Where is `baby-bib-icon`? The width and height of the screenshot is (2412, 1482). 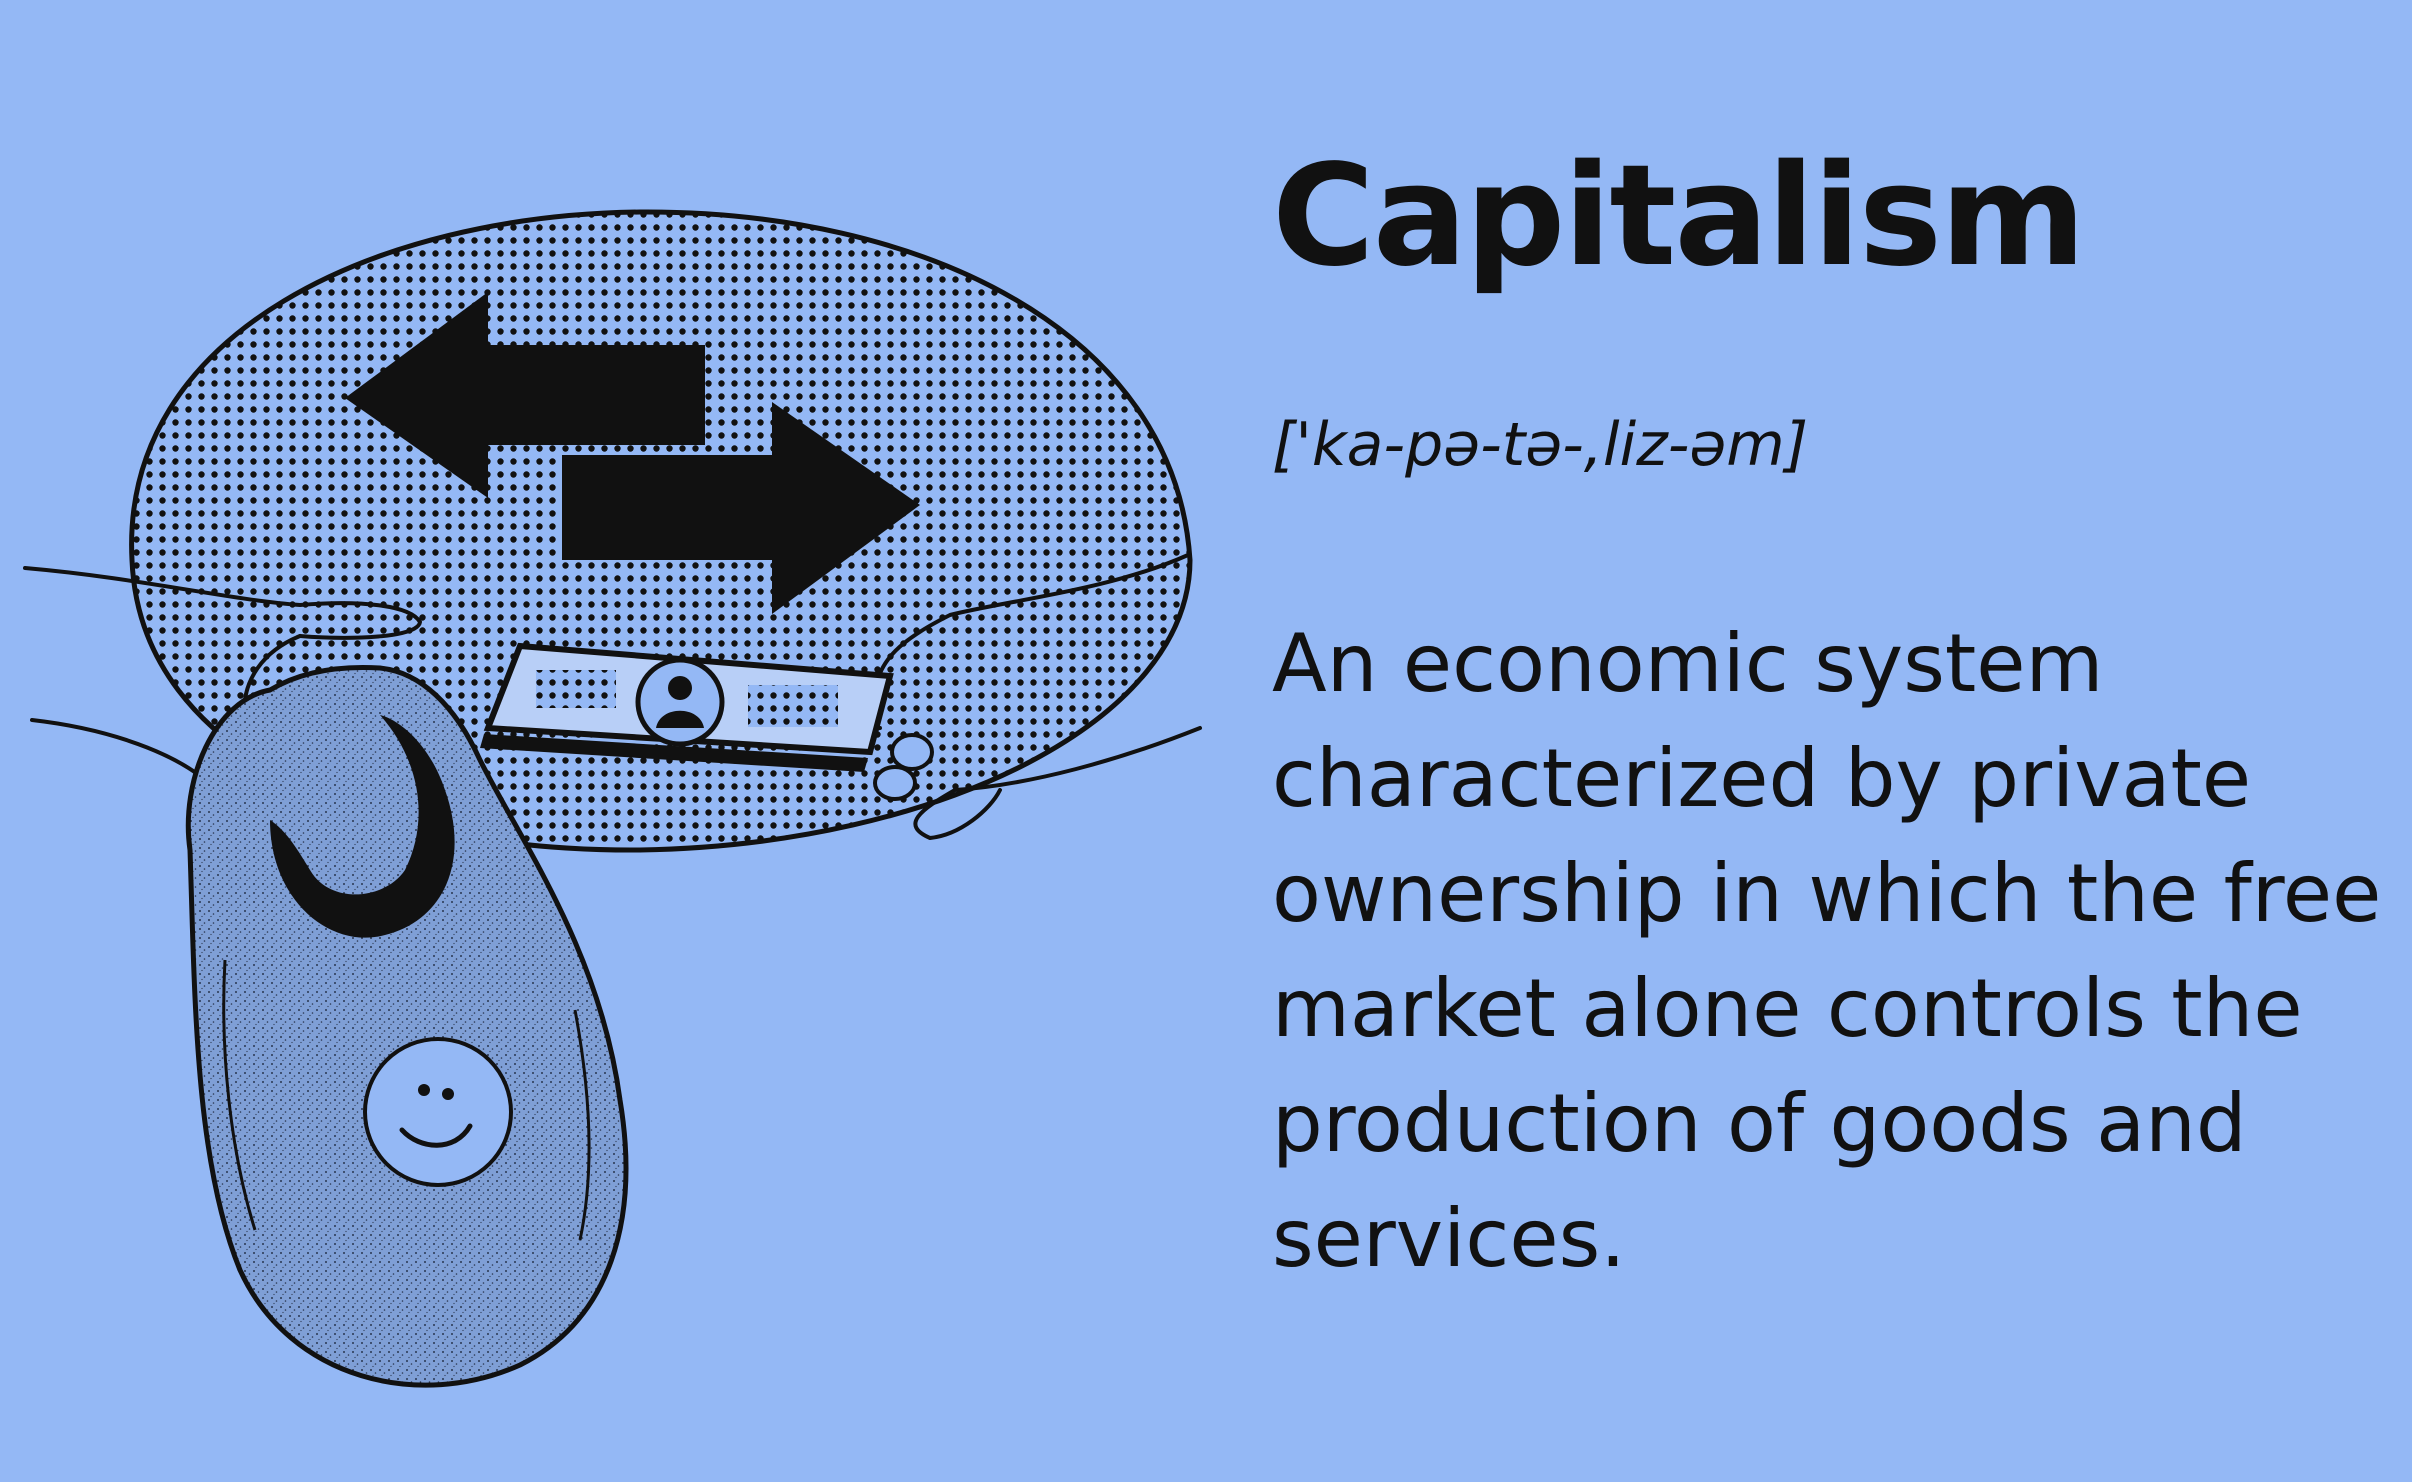
baby-bib-icon is located at coordinates (407, 1026).